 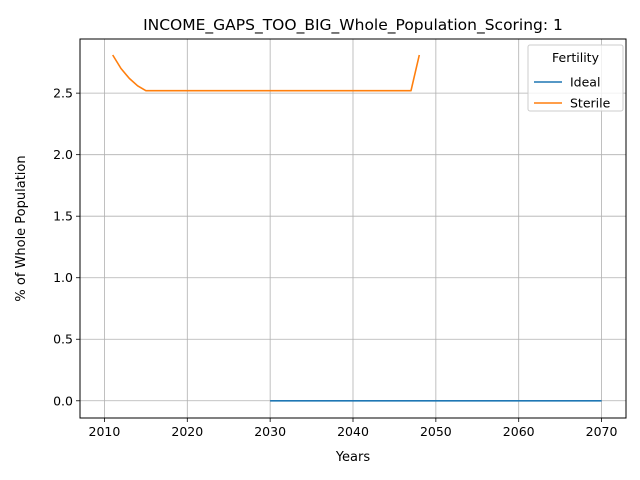 What do you see at coordinates (576, 57) in the screenshot?
I see `legend-title: Fertility` at bounding box center [576, 57].